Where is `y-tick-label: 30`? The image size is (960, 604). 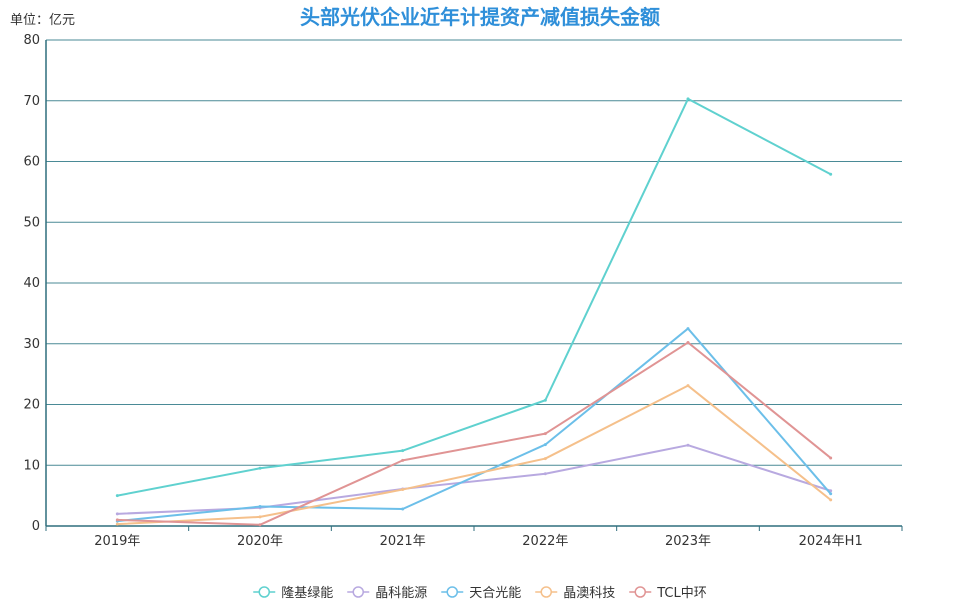 y-tick-label: 30 is located at coordinates (31, 344).